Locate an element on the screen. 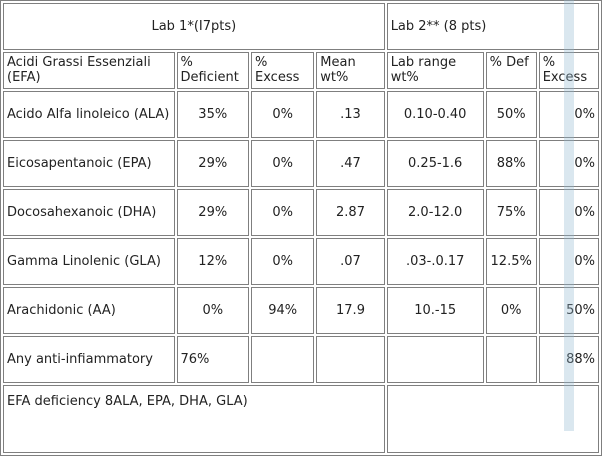  table-row: Any anti-infiammatory 76% 88% is located at coordinates (301, 359).